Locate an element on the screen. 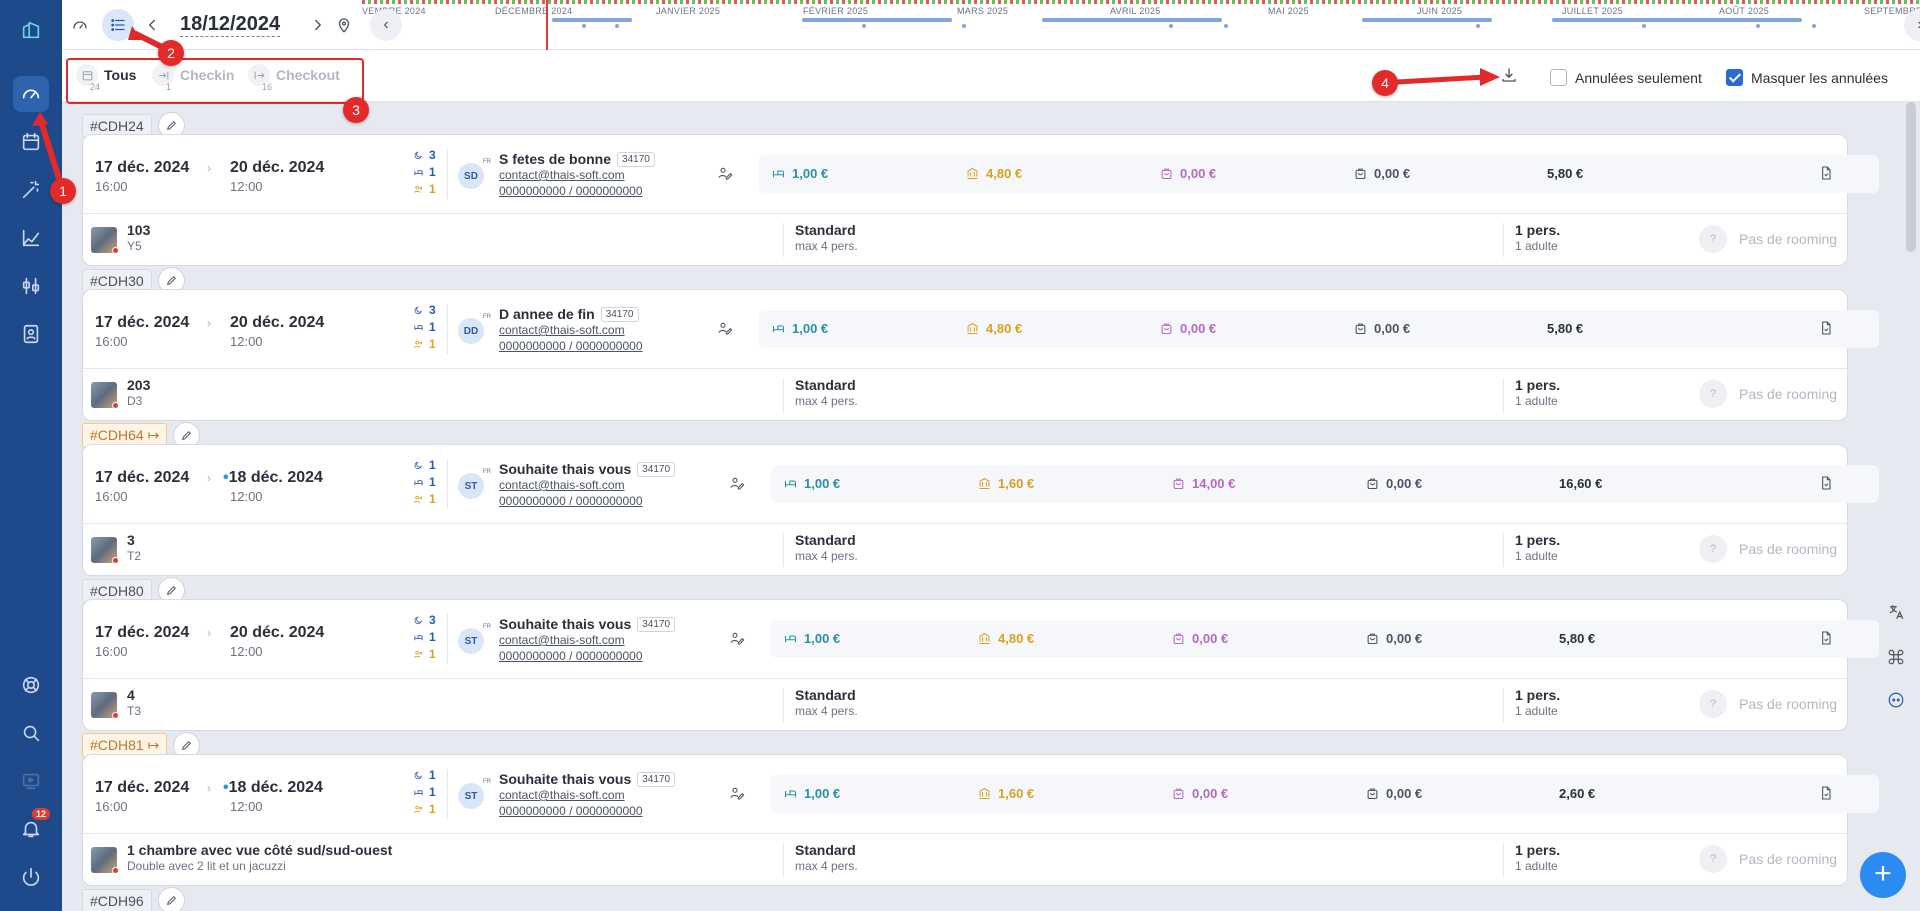 The height and width of the screenshot is (911, 1920). download-icon is located at coordinates (1510, 76).